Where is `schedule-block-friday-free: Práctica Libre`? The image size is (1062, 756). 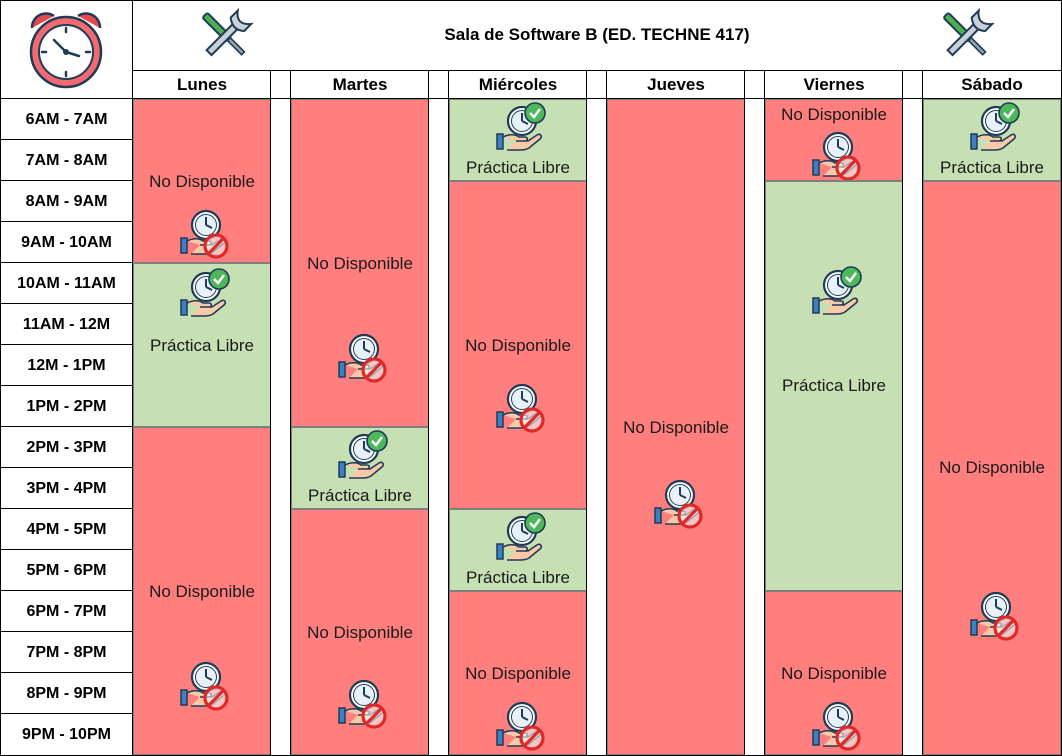 schedule-block-friday-free: Práctica Libre is located at coordinates (834, 386).